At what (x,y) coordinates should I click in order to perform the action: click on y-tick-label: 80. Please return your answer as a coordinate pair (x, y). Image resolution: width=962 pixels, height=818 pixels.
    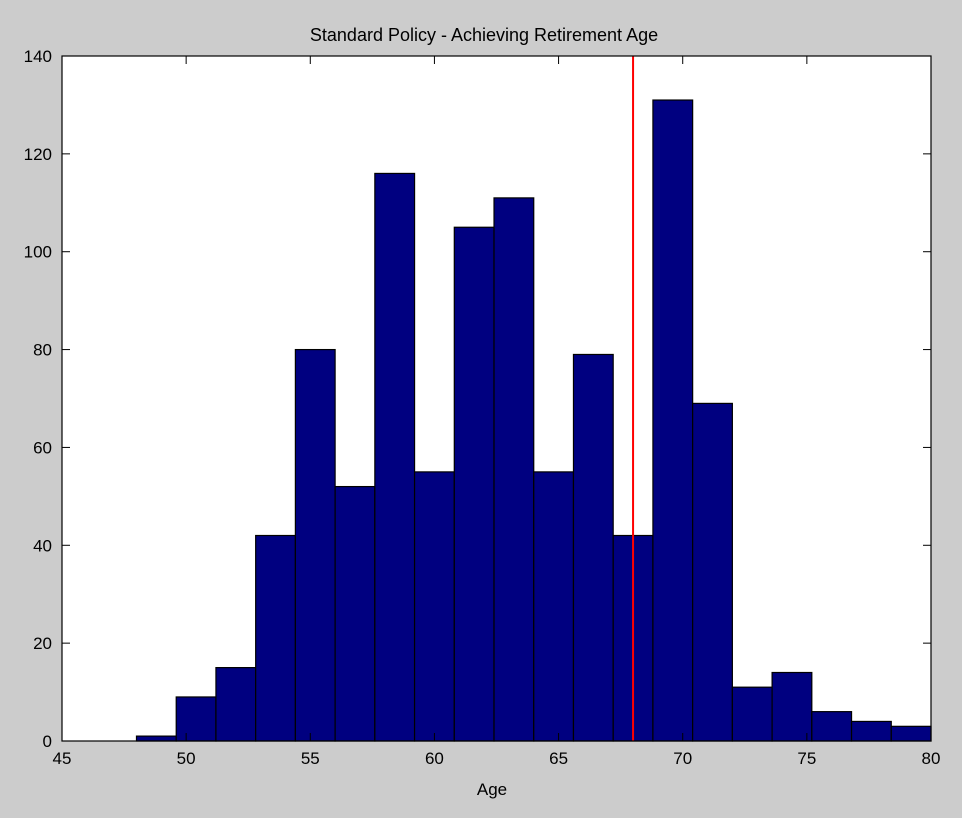
    Looking at the image, I should click on (42, 350).